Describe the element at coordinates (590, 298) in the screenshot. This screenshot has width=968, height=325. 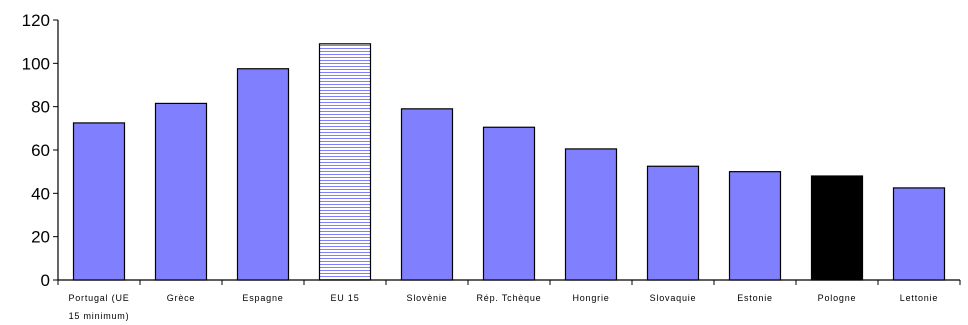
I see `x-tick-label: Hongrie` at that location.